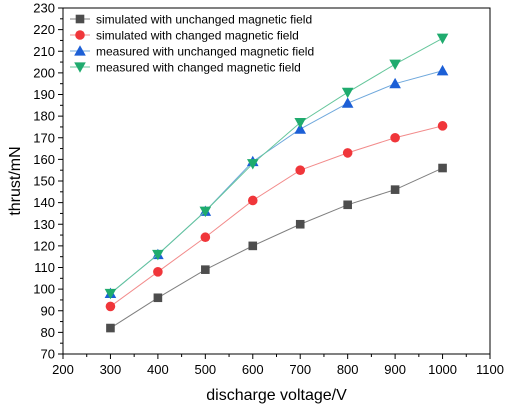 This screenshot has width=505, height=407. What do you see at coordinates (253, 369) in the screenshot?
I see `x-tick-label: 600` at bounding box center [253, 369].